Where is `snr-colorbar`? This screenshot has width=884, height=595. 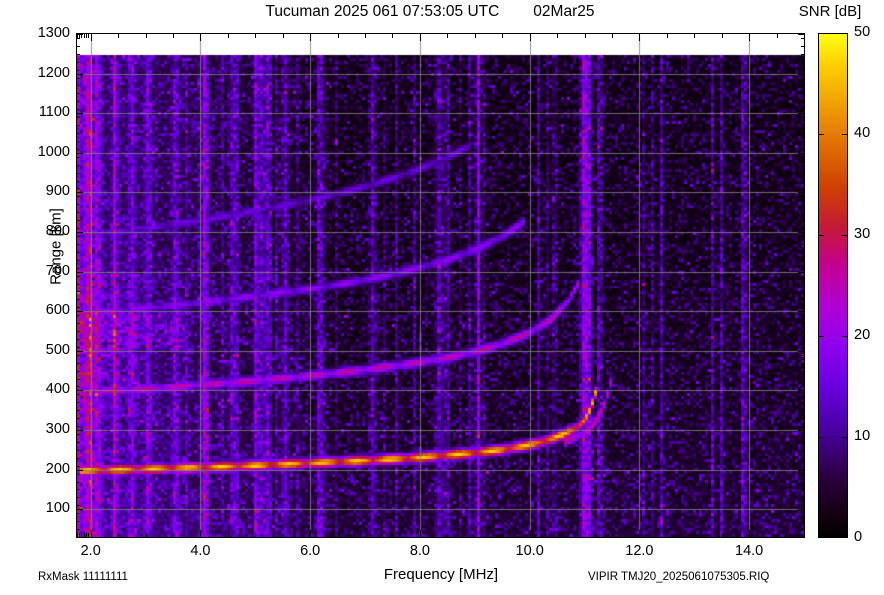 snr-colorbar is located at coordinates (833, 285).